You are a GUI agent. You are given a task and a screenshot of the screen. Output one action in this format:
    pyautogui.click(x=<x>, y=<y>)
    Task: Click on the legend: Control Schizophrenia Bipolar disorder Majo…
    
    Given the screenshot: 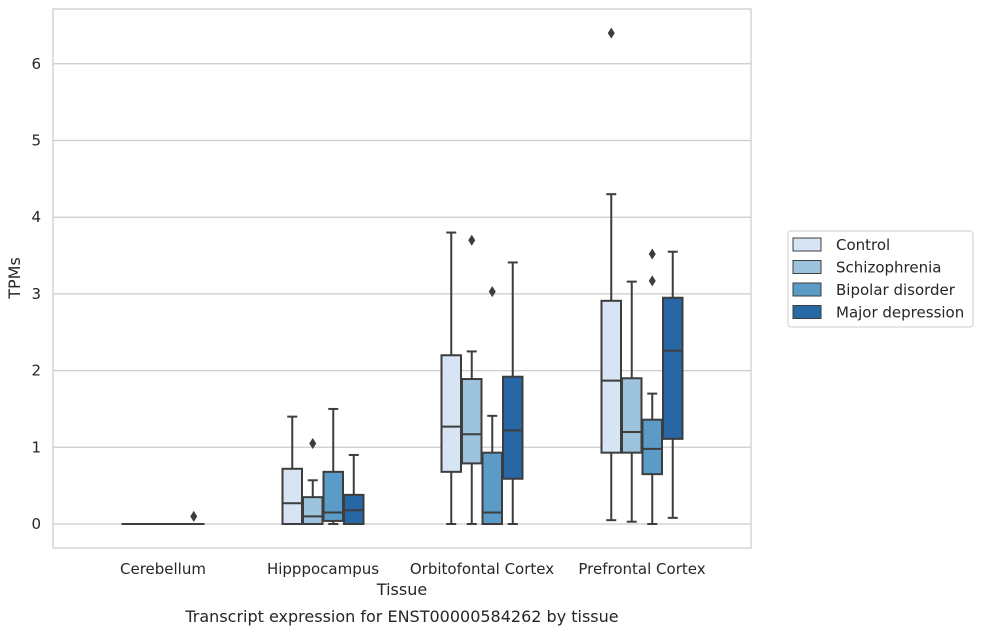 What is the action you would take?
    pyautogui.click(x=880, y=279)
    